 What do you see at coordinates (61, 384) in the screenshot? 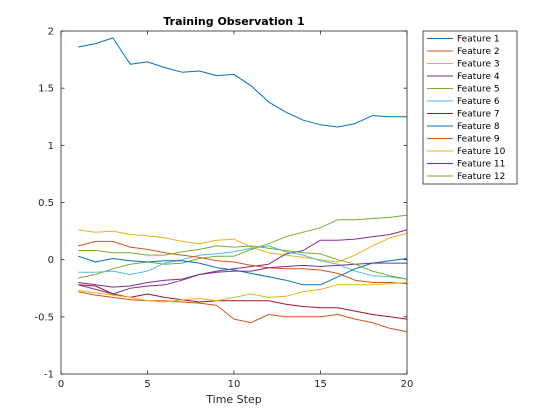
I see `x-tick-label: 0` at bounding box center [61, 384].